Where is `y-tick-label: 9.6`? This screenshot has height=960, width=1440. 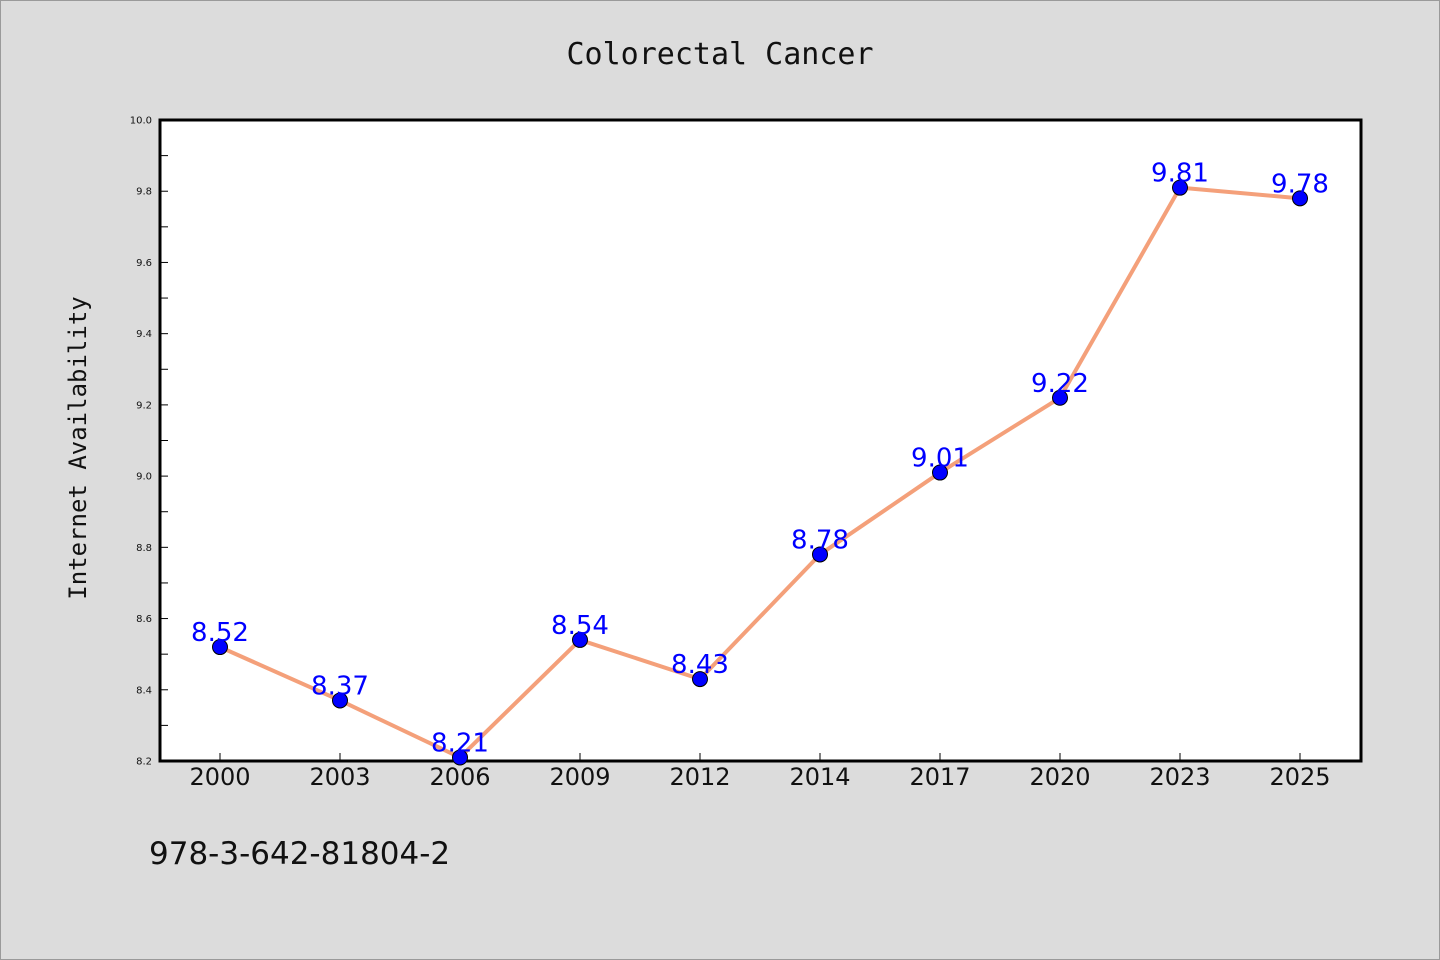 y-tick-label: 9.6 is located at coordinates (144, 263).